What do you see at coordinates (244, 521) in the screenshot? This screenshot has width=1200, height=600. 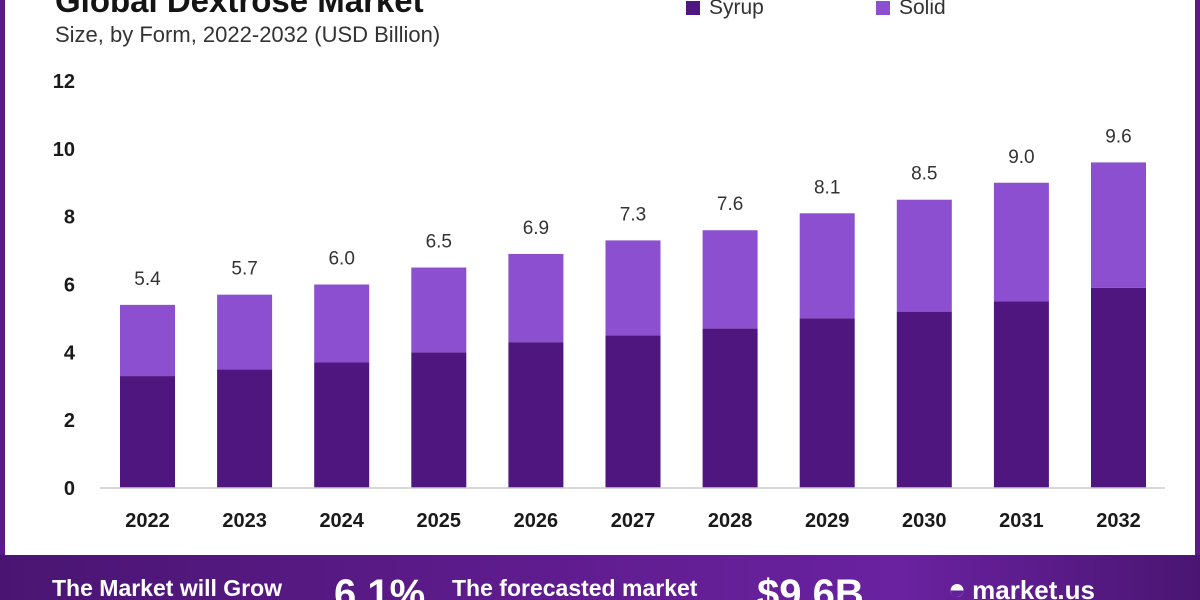 I see `x-tick-label: 2023` at bounding box center [244, 521].